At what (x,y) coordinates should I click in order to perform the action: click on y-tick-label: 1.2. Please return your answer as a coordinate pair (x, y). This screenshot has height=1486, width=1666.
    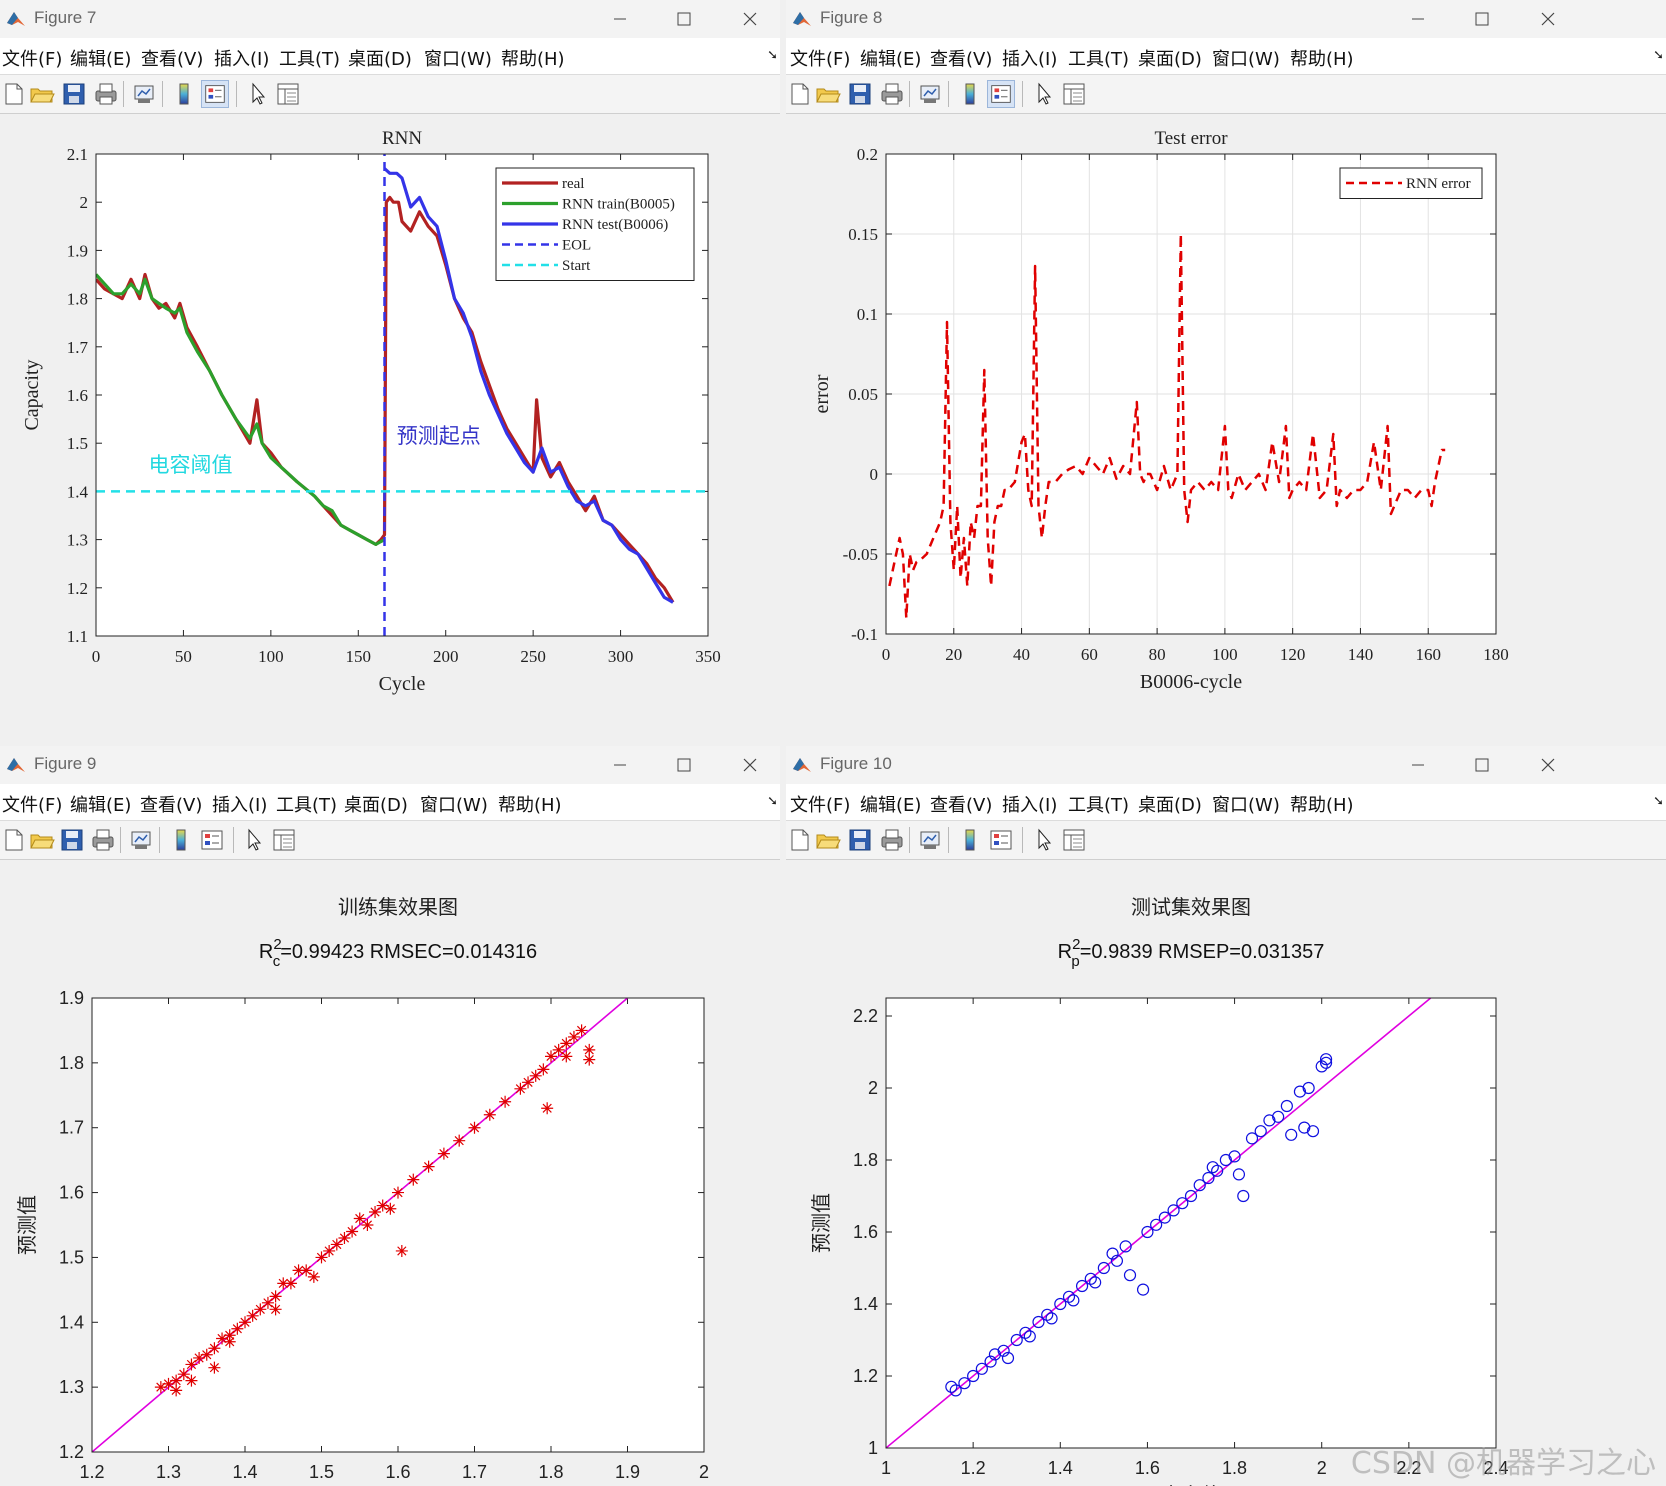
    Looking at the image, I should click on (77, 588).